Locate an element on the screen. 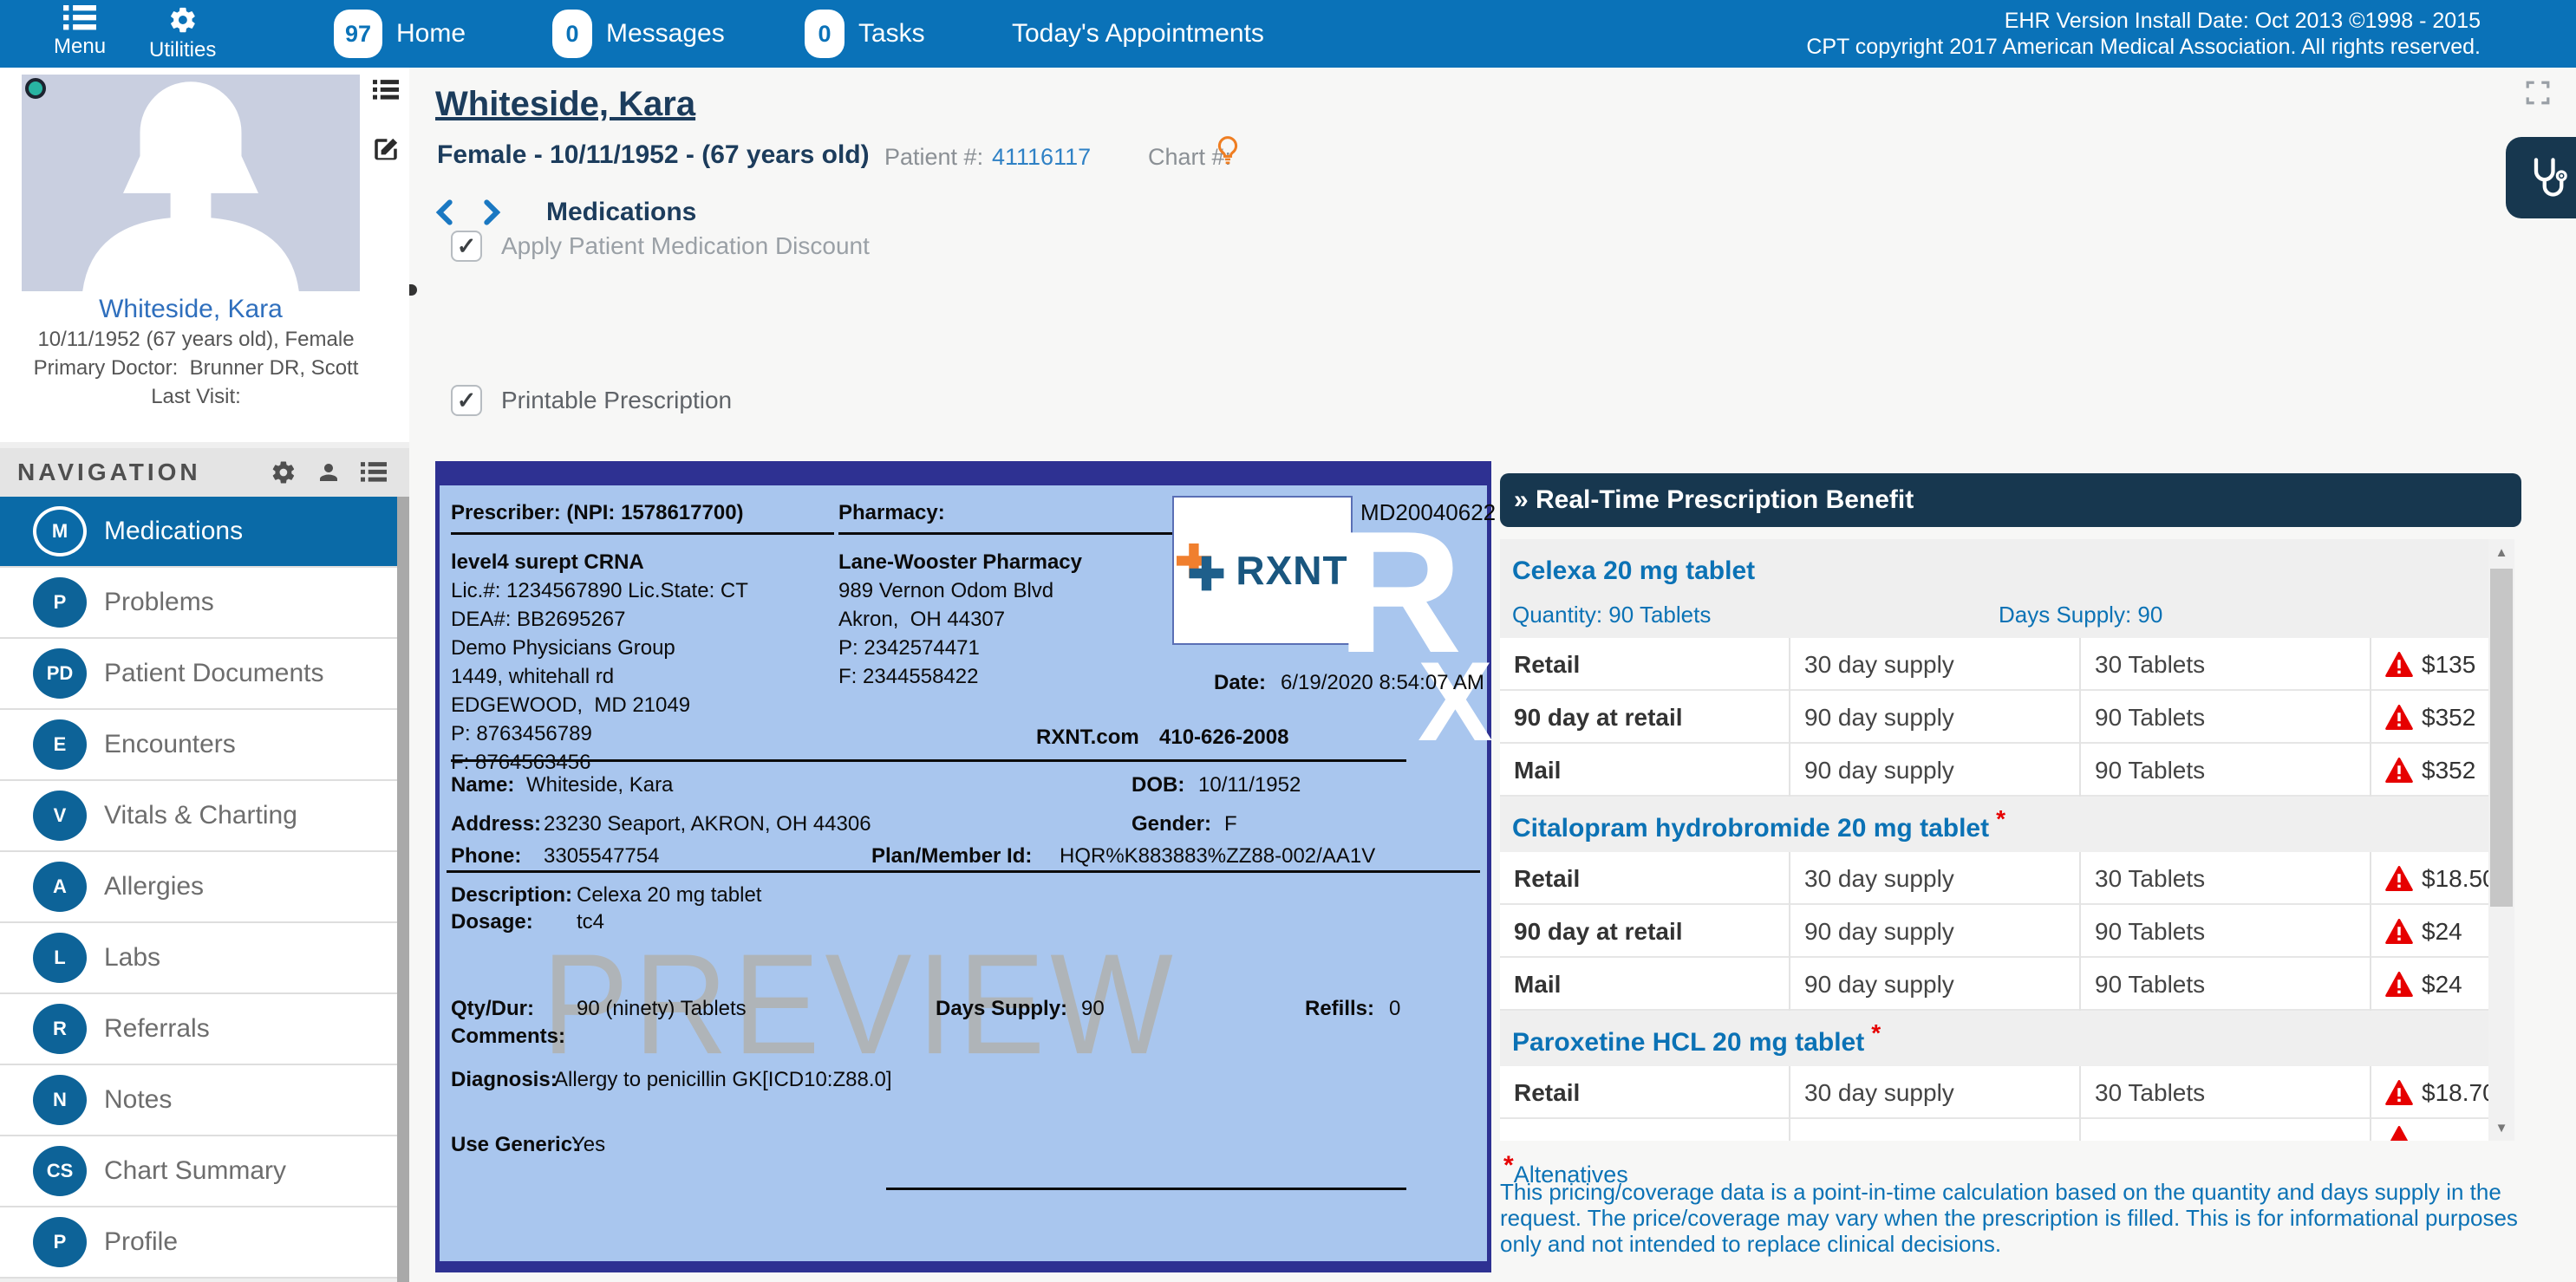  patient-name-link: Whiteside, Kara is located at coordinates (191, 309).